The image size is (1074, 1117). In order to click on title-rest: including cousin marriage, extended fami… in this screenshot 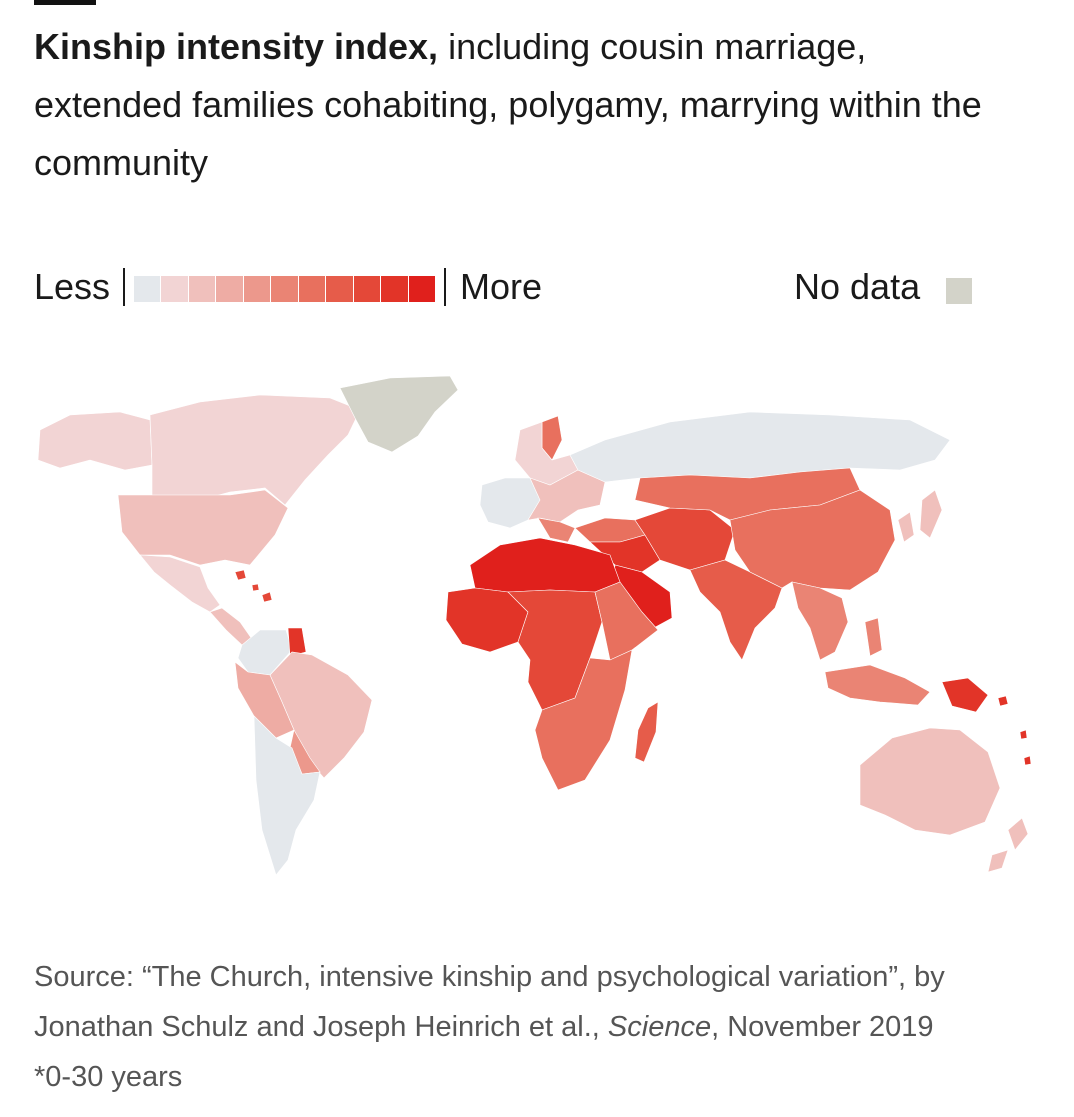, I will do `click(508, 104)`.